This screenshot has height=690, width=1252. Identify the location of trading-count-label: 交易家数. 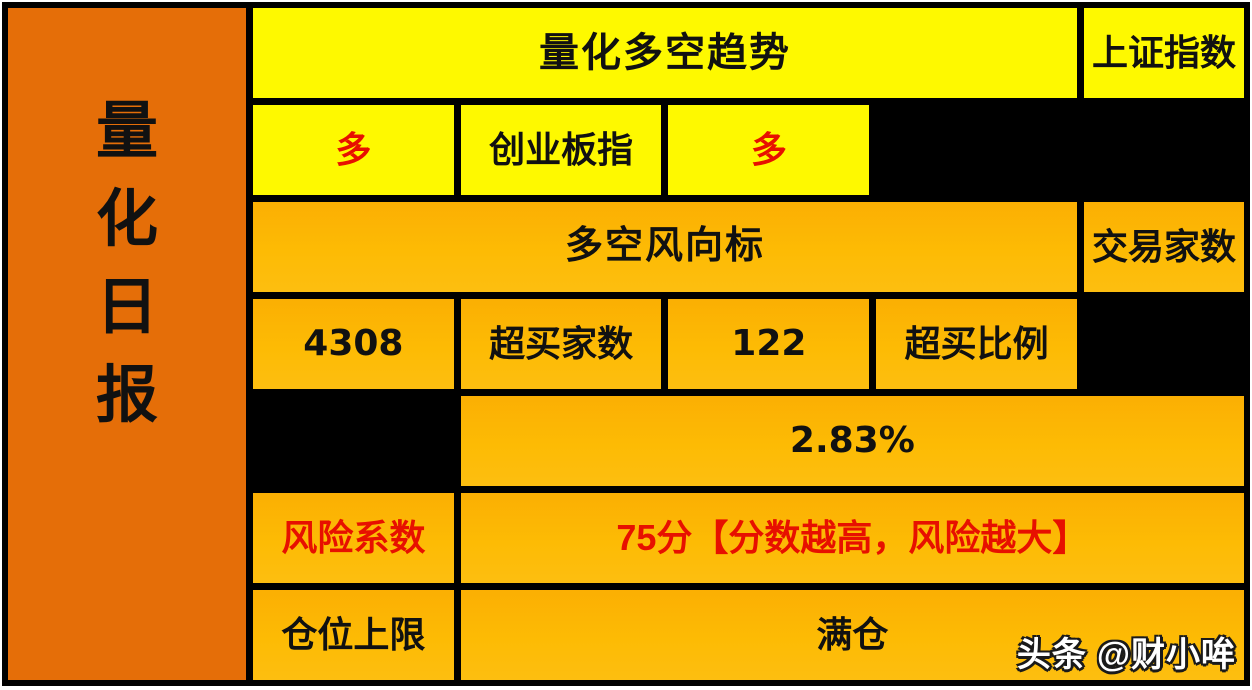
(1163, 247).